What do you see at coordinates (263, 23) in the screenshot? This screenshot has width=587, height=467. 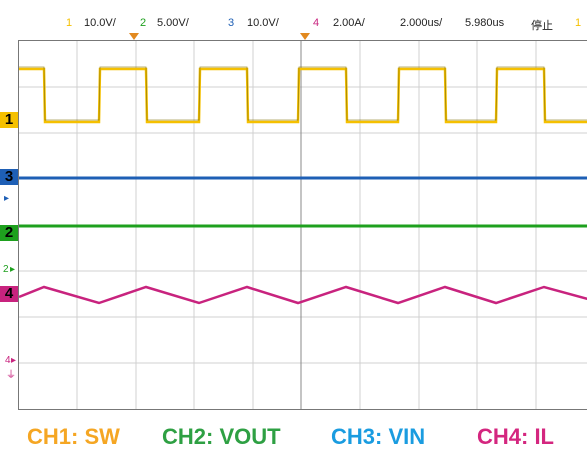 I see `ch3-scale: 10.0V/` at bounding box center [263, 23].